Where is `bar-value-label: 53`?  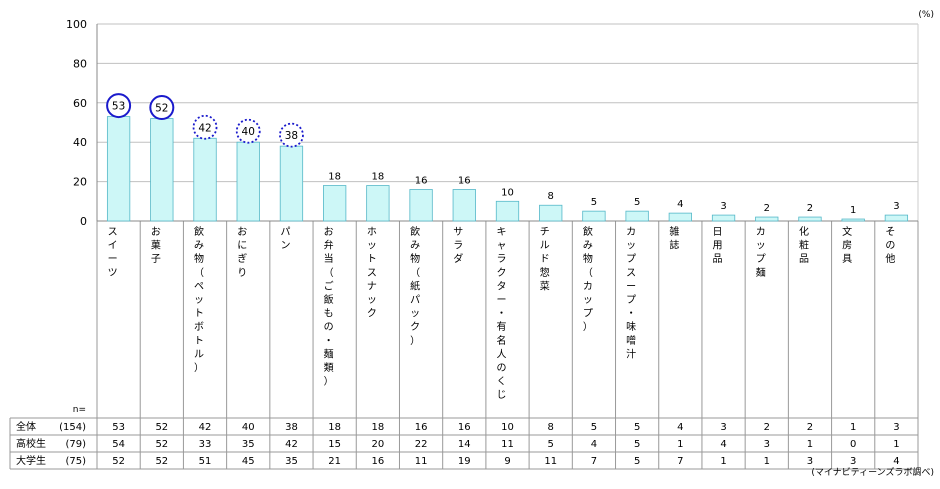 bar-value-label: 53 is located at coordinates (118, 107).